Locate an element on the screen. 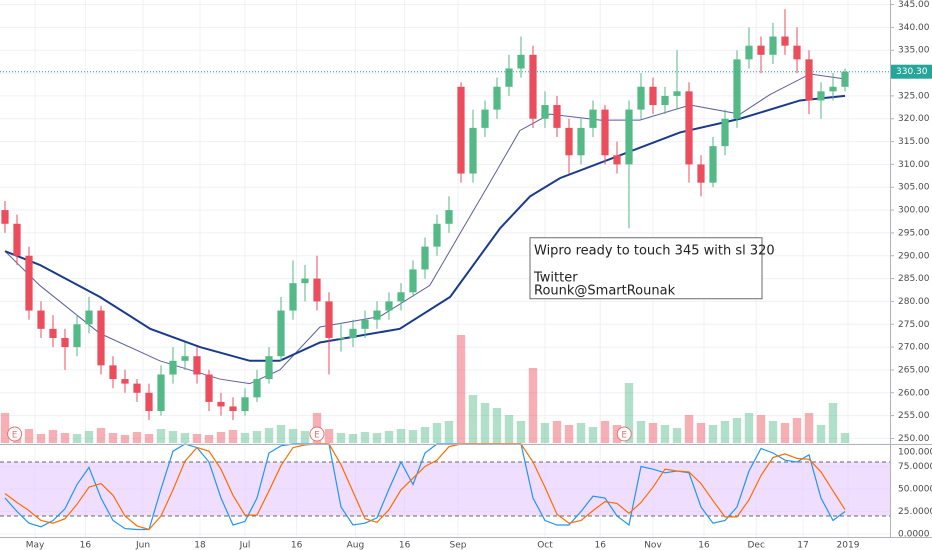  last-price-box is located at coordinates (911, 71).